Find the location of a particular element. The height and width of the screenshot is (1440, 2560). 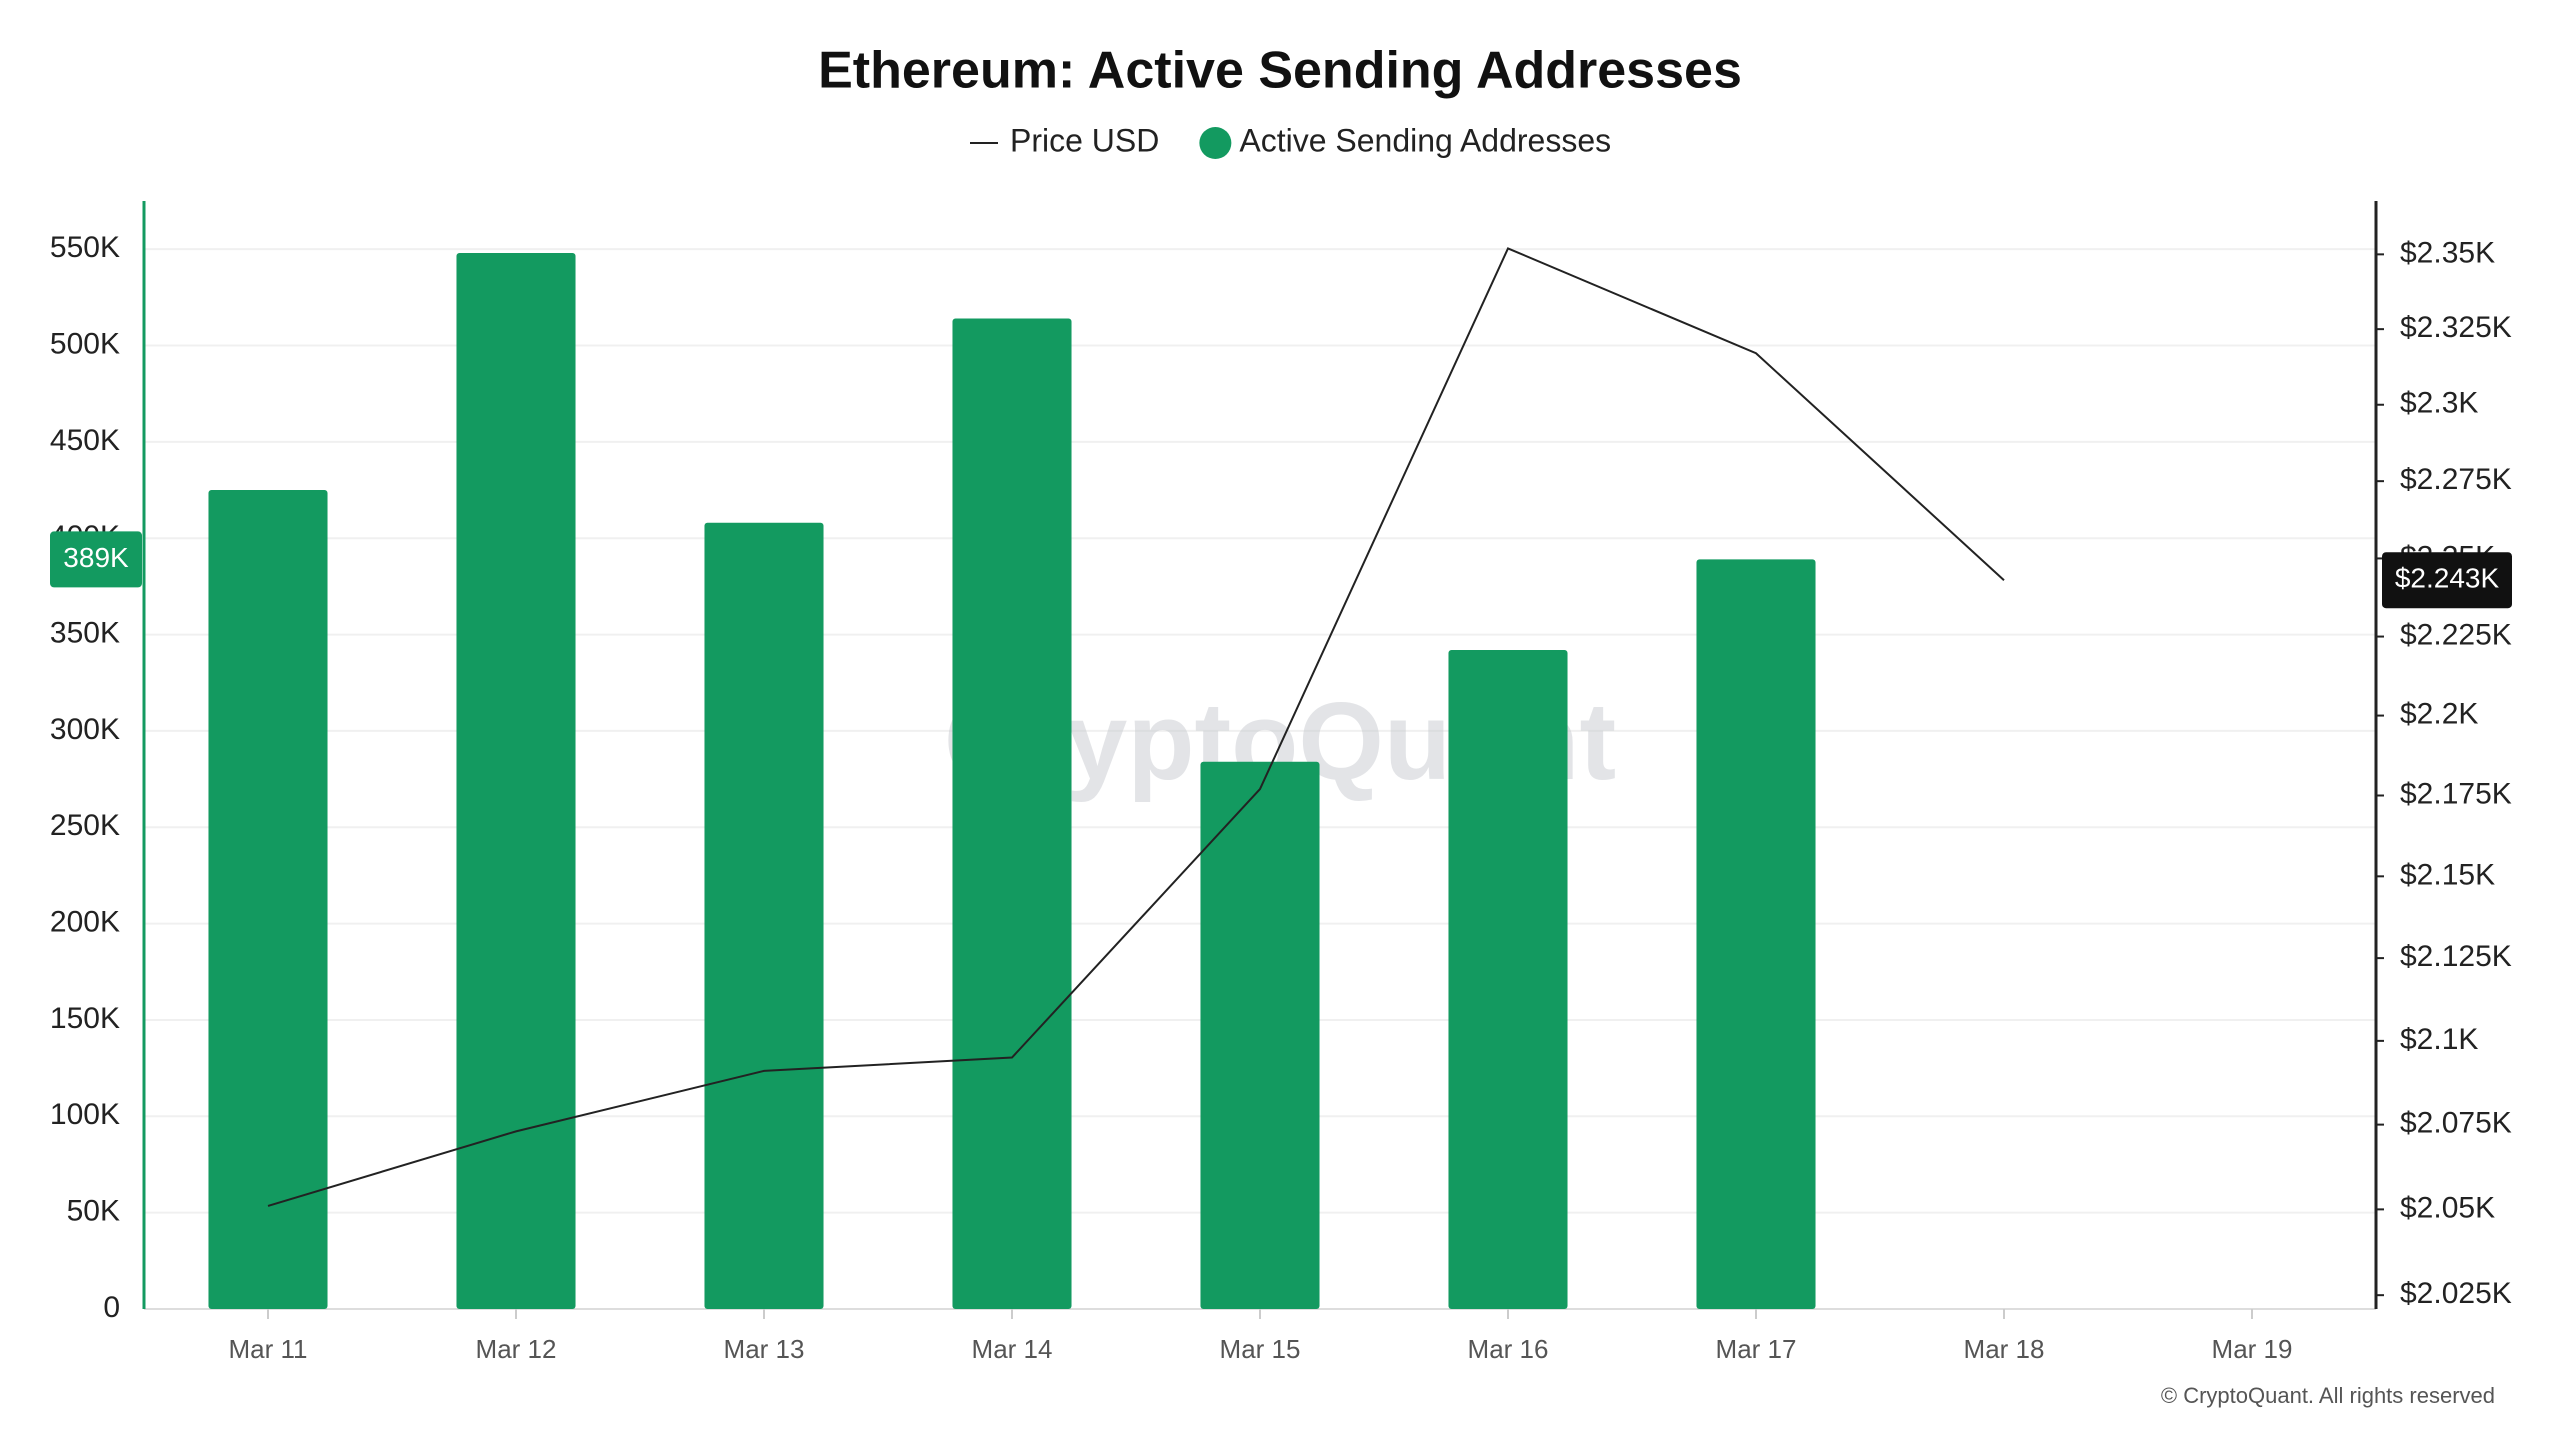

y2-tick-label: $2.05K is located at coordinates (2447, 1207).